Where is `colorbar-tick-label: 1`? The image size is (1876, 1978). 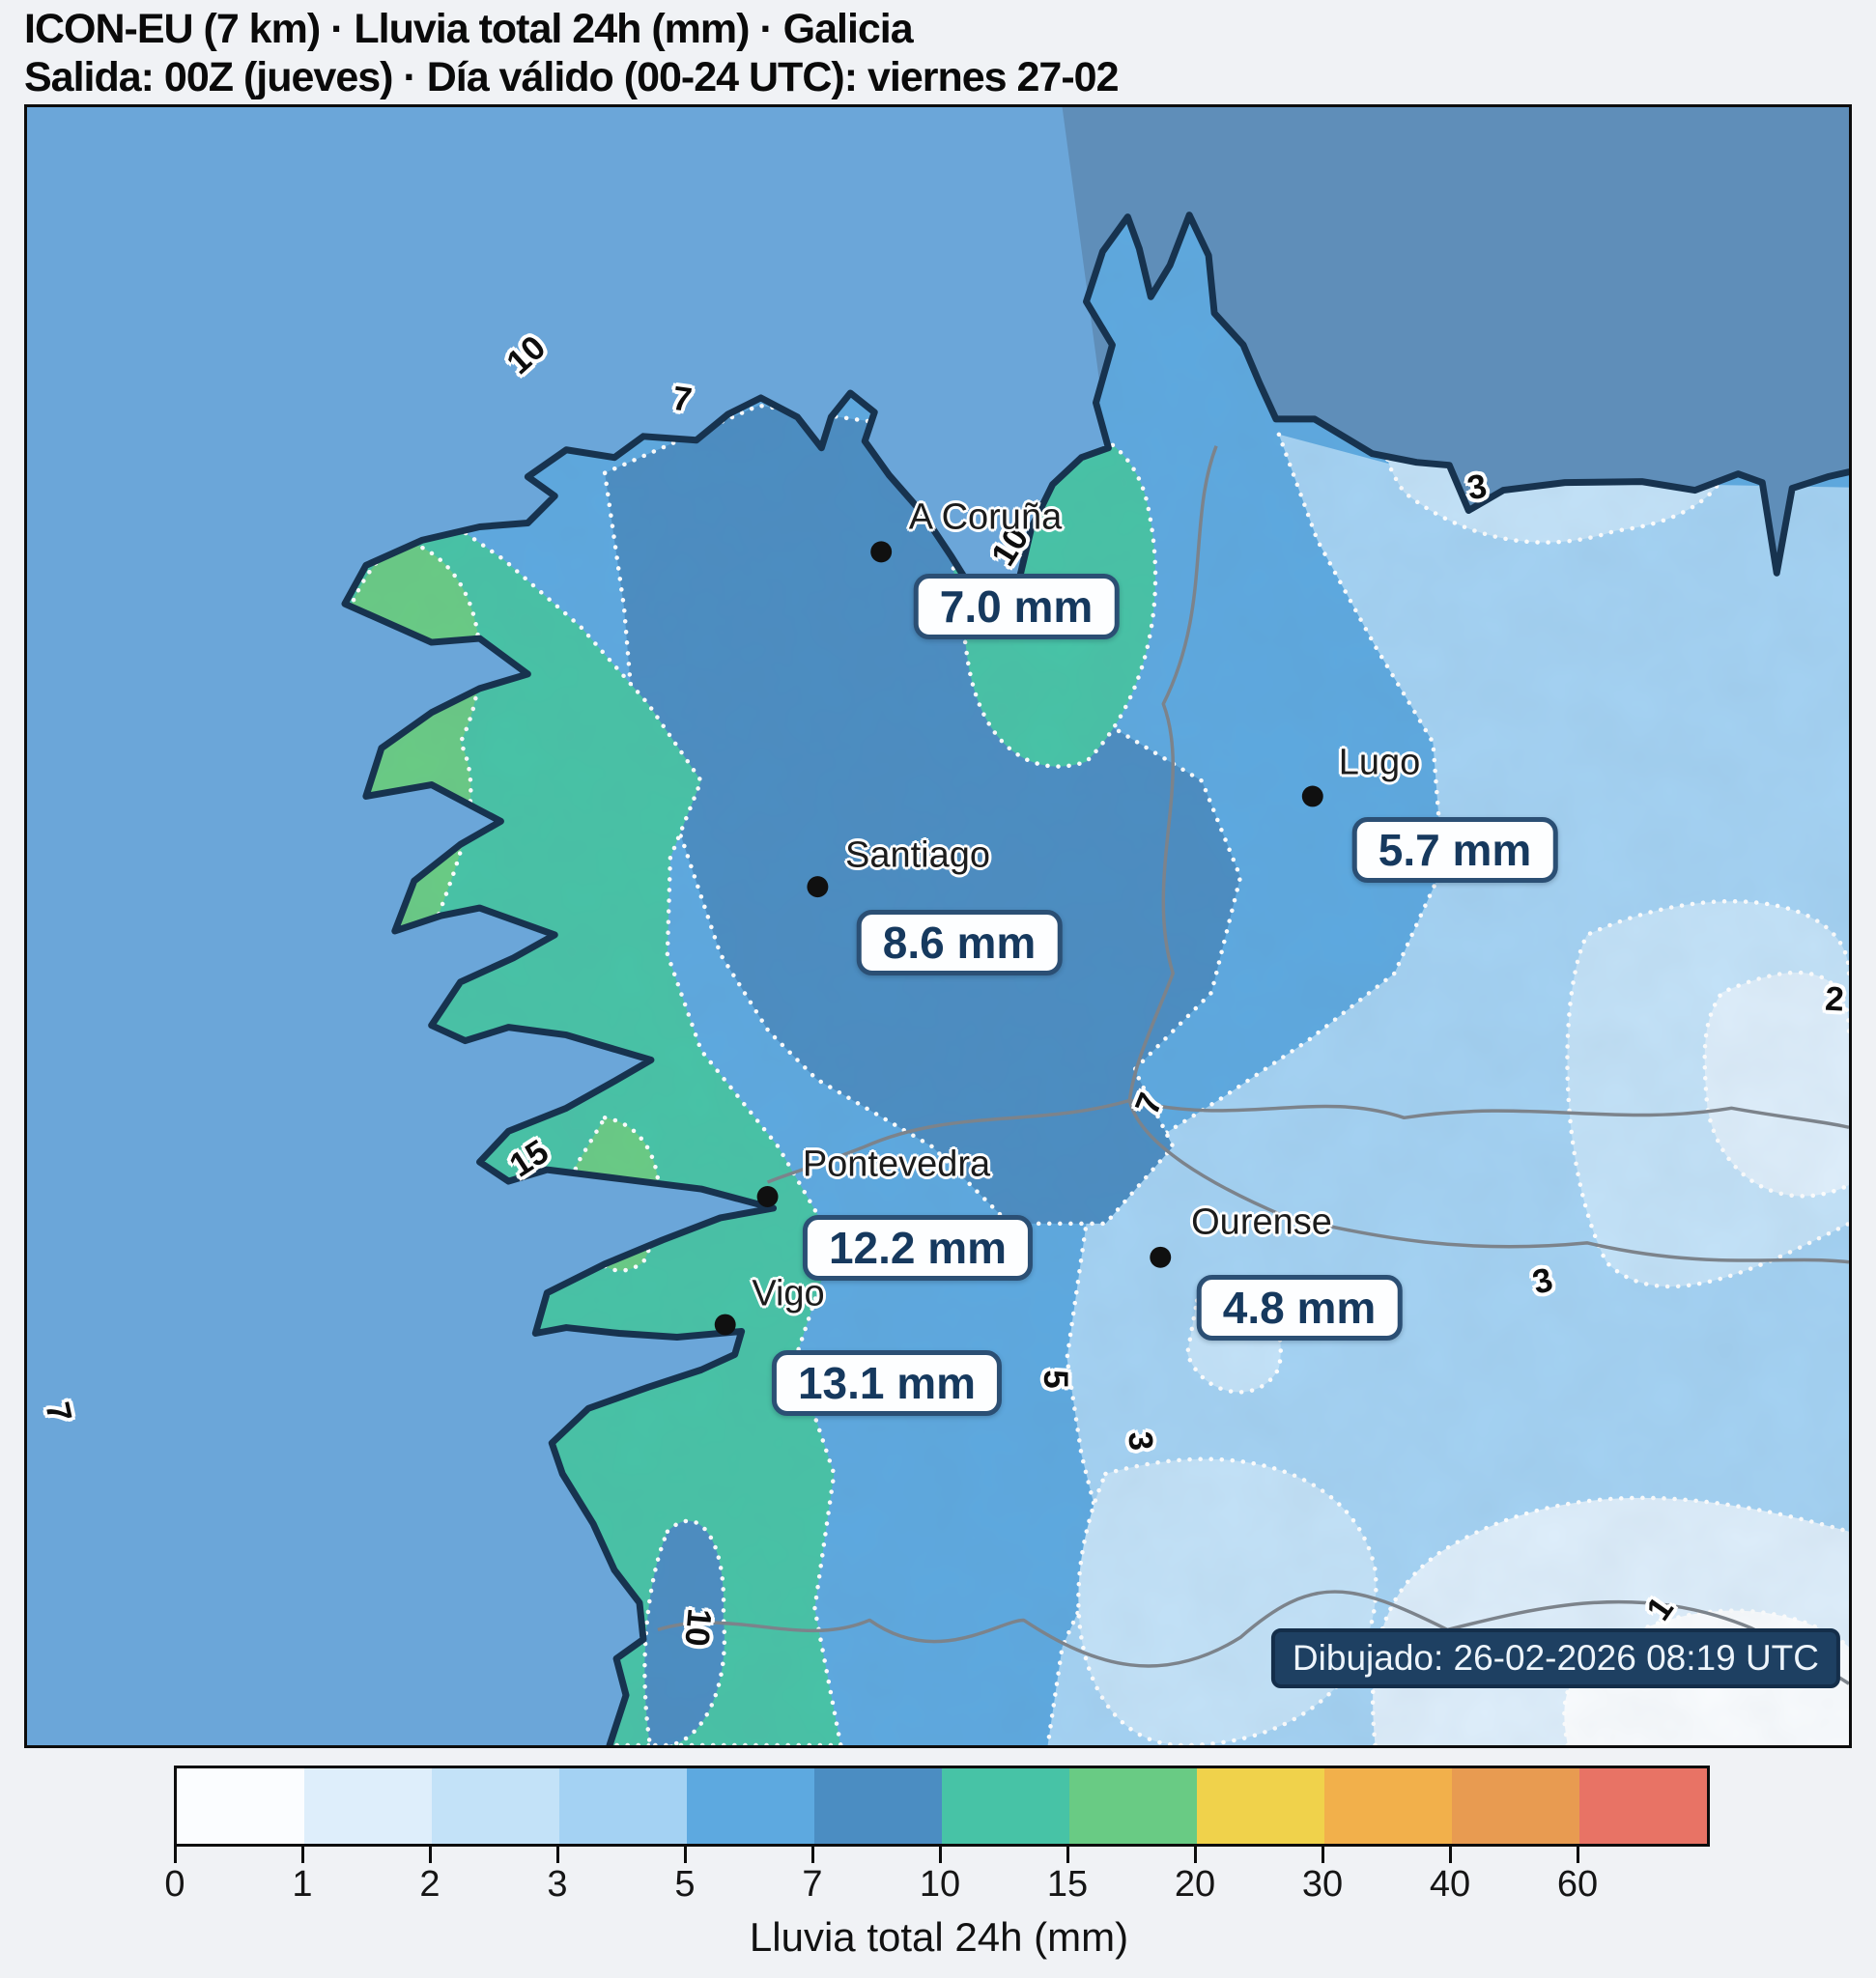
colorbar-tick-label: 1 is located at coordinates (302, 1884).